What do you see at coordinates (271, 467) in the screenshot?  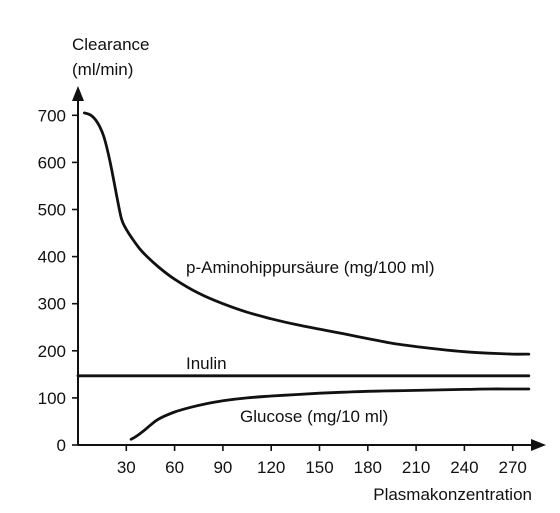 I see `x-tick-label-120: 120` at bounding box center [271, 467].